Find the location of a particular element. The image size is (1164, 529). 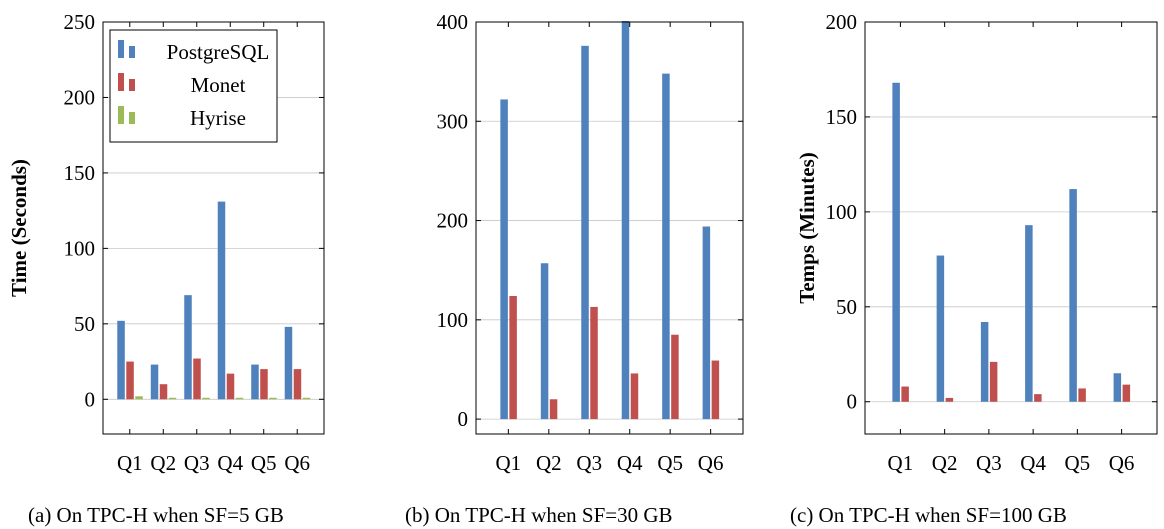

chart-caption: (b) On TPC-H when SF=30 GB is located at coordinates (539, 515).